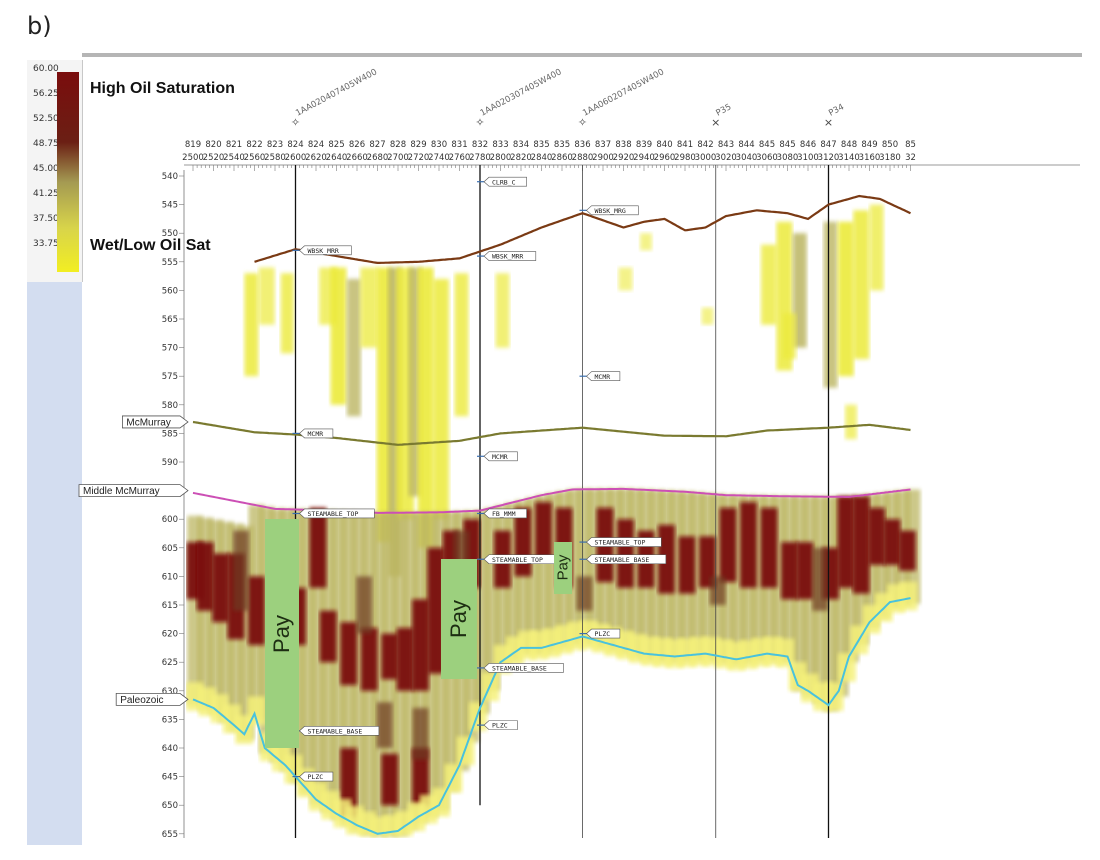 The width and height of the screenshot is (1100, 860). Describe the element at coordinates (849, 158) in the screenshot. I see `crossline-tick-label: 3140` at that location.